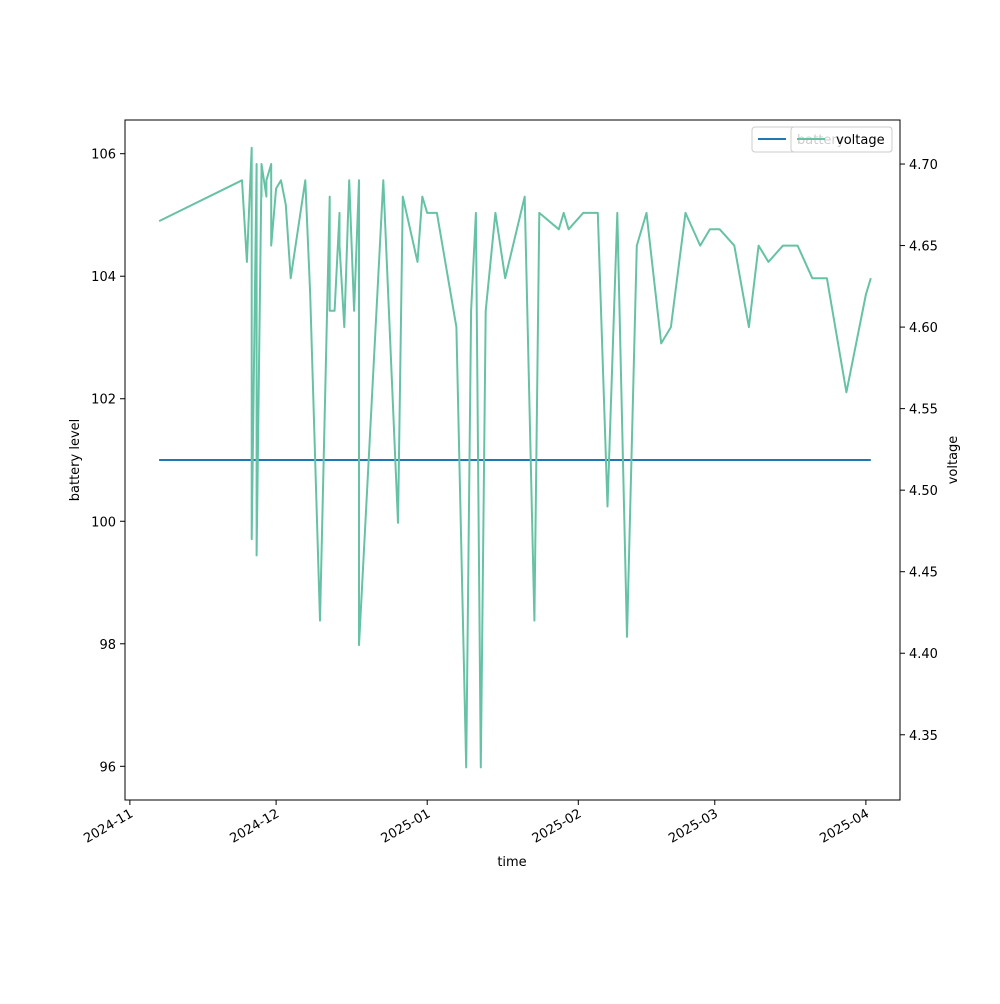  I want to click on y-left-axis: 96 98 100 102 104 106, so click(108, 461).